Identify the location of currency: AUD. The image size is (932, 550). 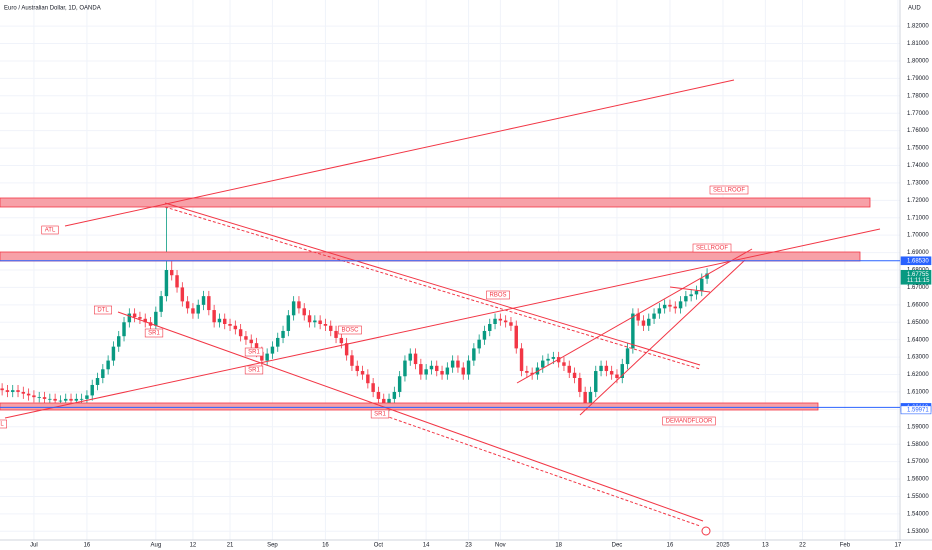
(914, 9).